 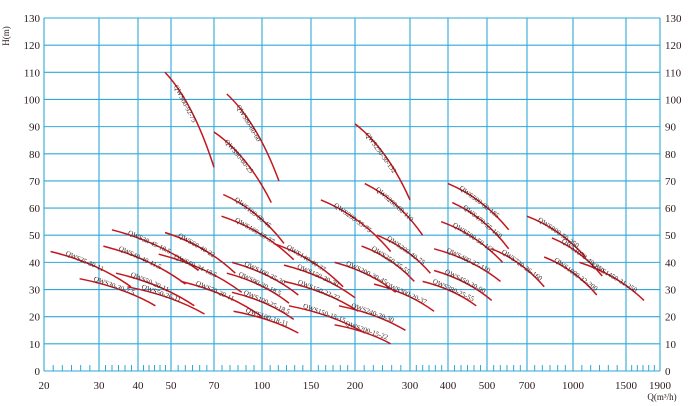 I want to click on baseline-ticks, so click(x=353, y=368).